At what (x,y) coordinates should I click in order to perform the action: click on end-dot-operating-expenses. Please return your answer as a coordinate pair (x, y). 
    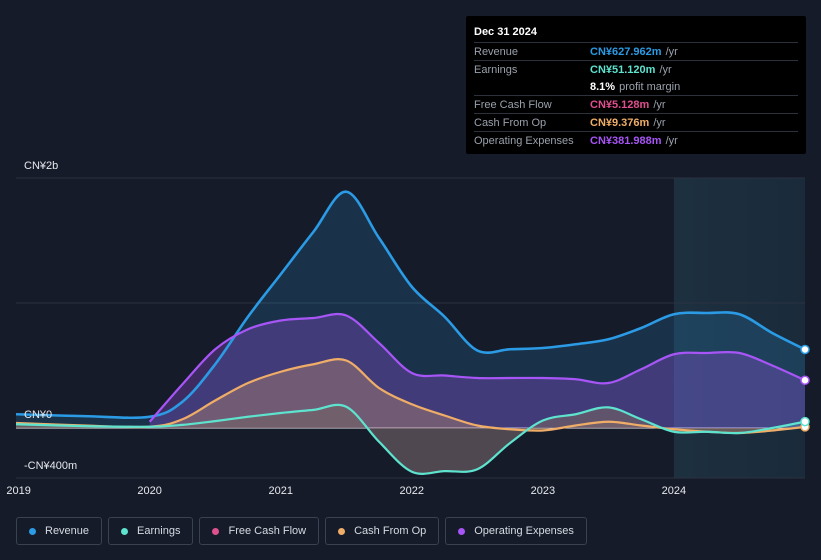
    Looking at the image, I should click on (805, 380).